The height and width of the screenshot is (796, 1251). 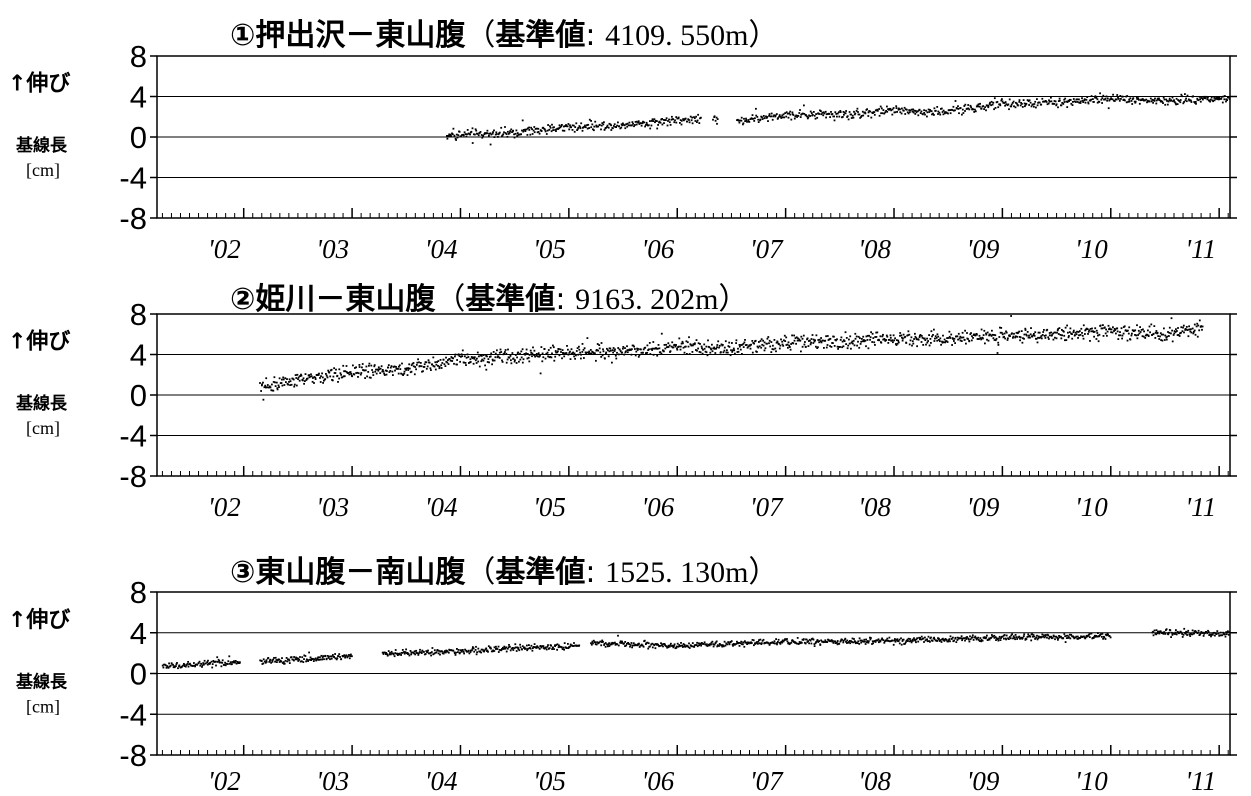 What do you see at coordinates (1091, 781) in the screenshot?
I see `x-tick-label: '10` at bounding box center [1091, 781].